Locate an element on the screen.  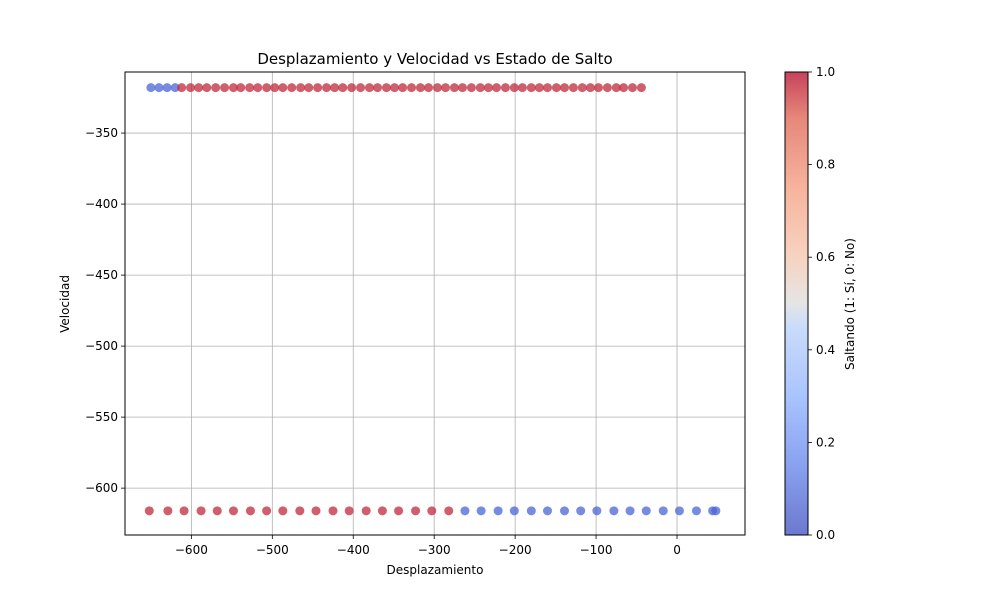
colorbar-gradient is located at coordinates (796, 303).